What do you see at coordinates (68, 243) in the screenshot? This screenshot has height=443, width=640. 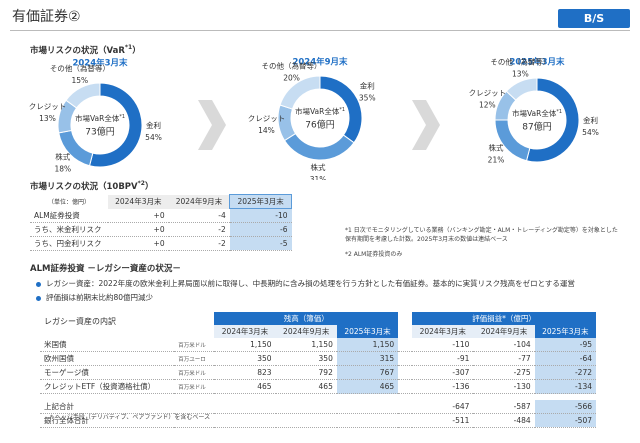 I see `row-label: うち、円金利リスク` at bounding box center [68, 243].